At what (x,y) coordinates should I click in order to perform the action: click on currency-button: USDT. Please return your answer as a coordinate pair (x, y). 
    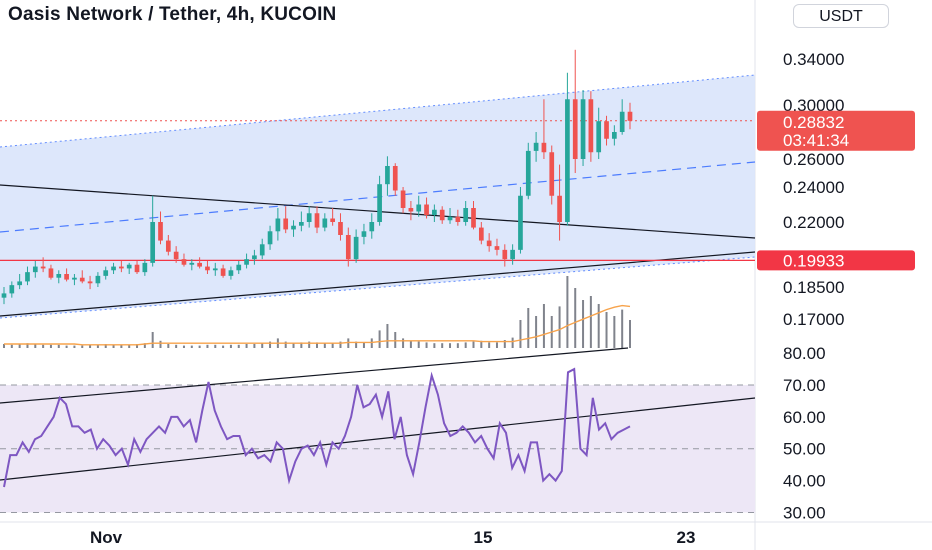
    Looking at the image, I should click on (841, 16).